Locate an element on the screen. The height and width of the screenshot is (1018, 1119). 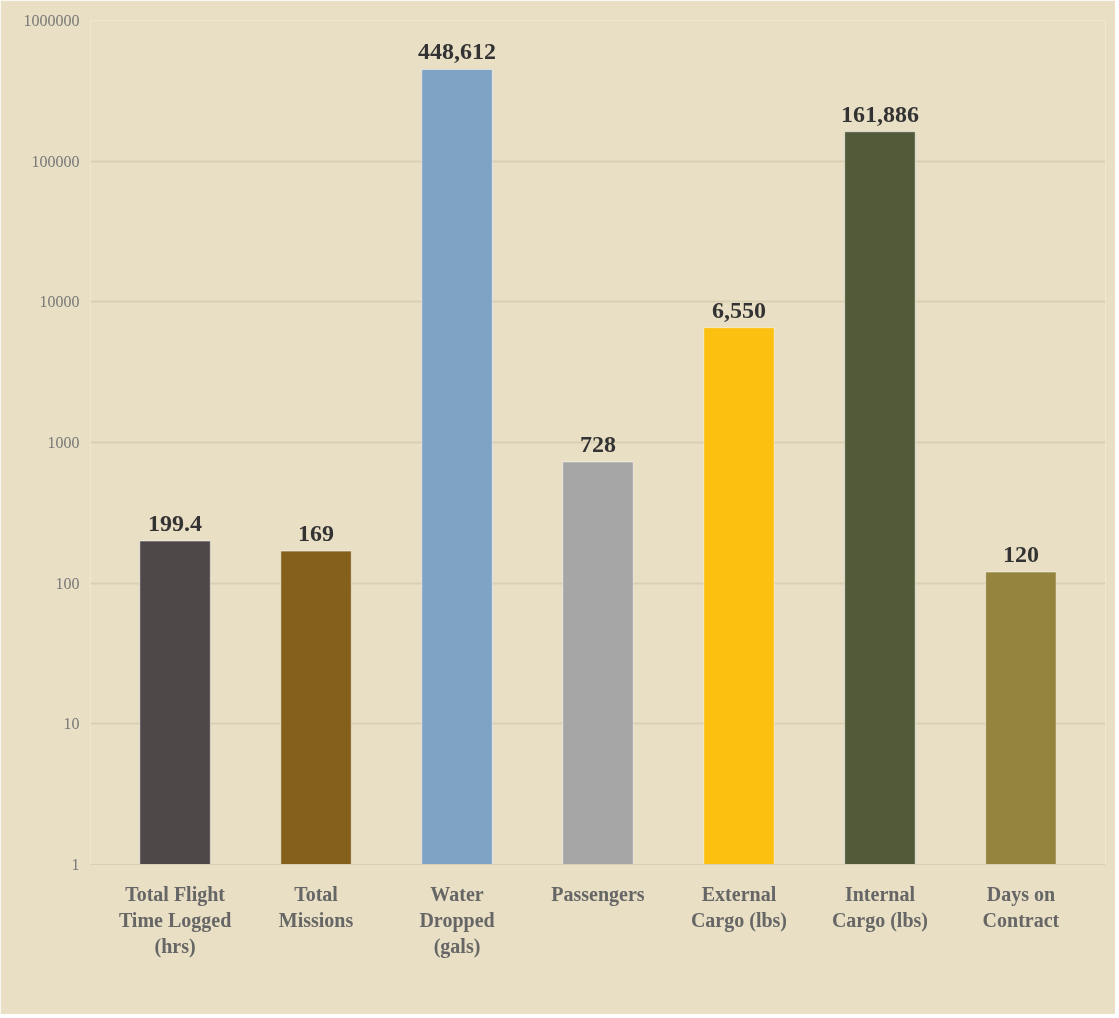
y-tick-label: 1000000 is located at coordinates (51, 20).